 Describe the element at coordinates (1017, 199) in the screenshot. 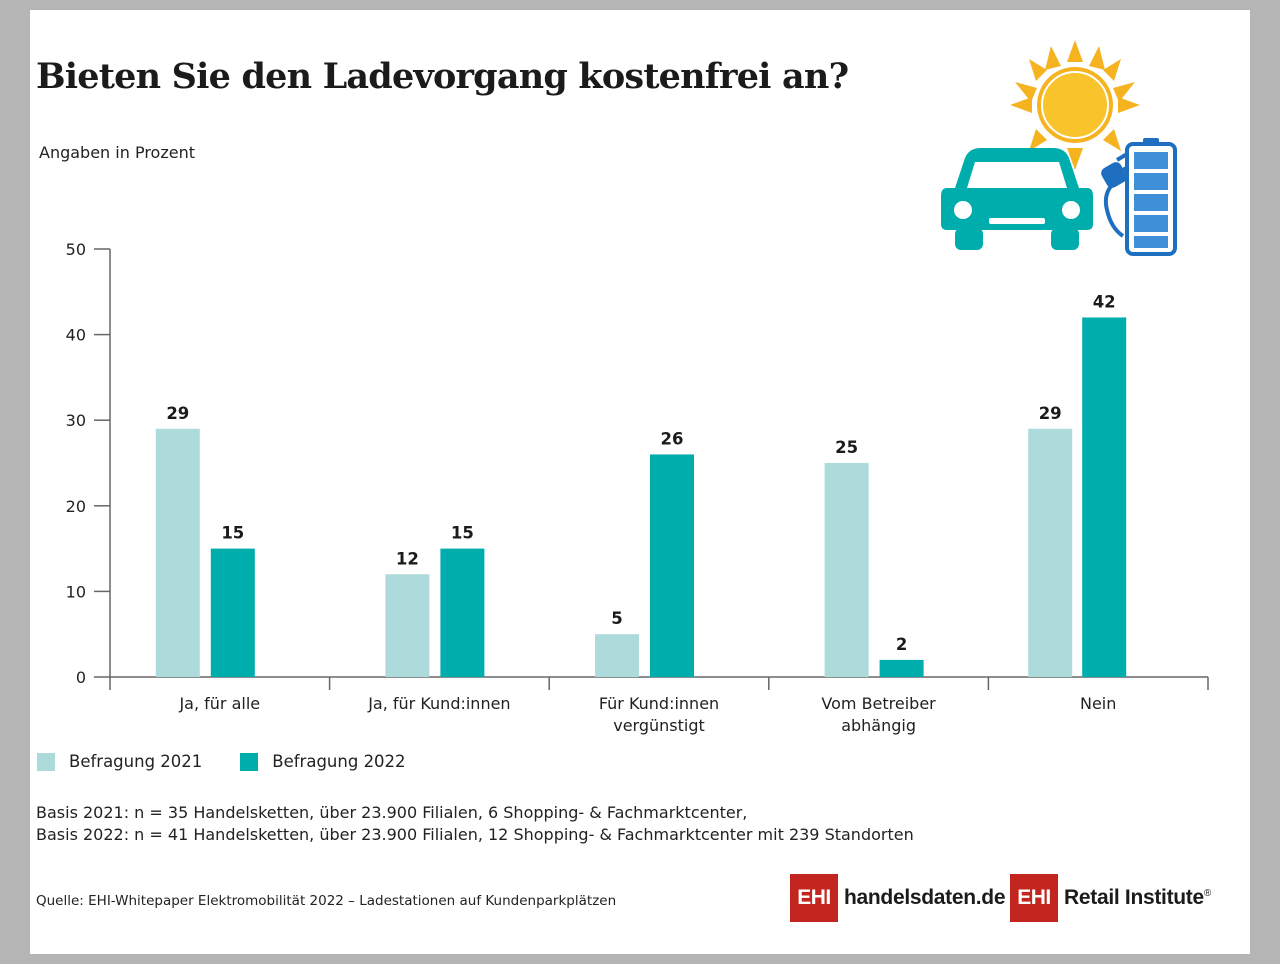

I see `car-icon` at that location.